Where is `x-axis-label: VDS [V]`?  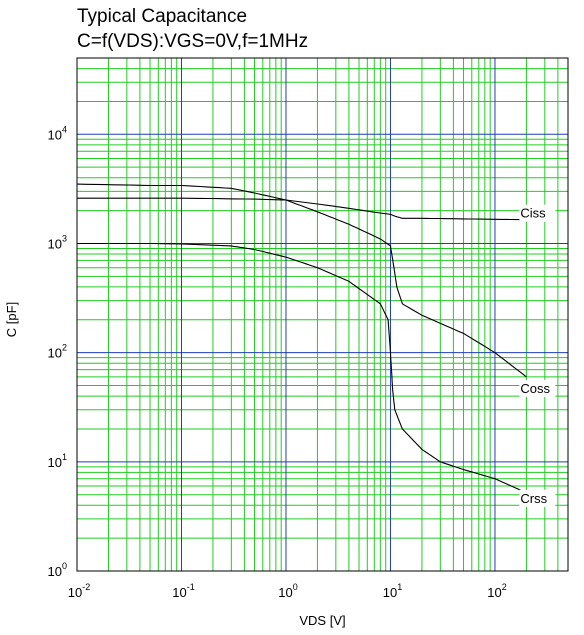 x-axis-label: VDS [V] is located at coordinates (322, 620).